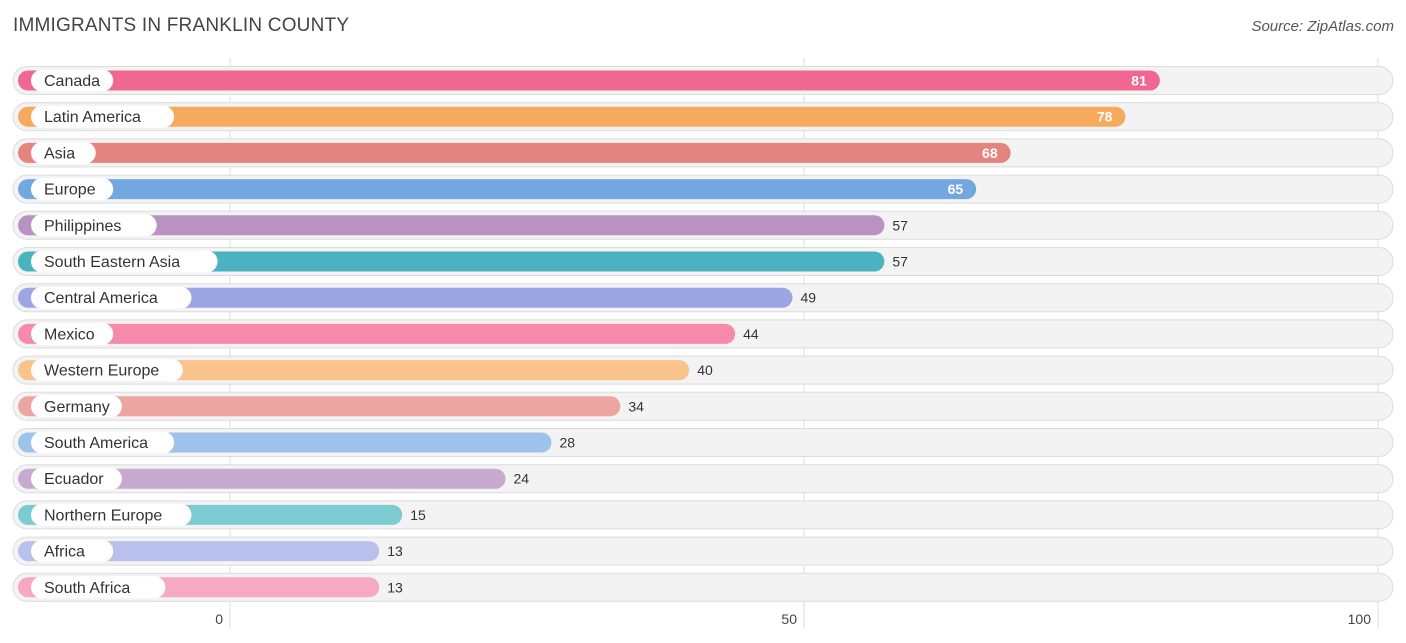  I want to click on x-tick-label: 100, so click(1360, 619).